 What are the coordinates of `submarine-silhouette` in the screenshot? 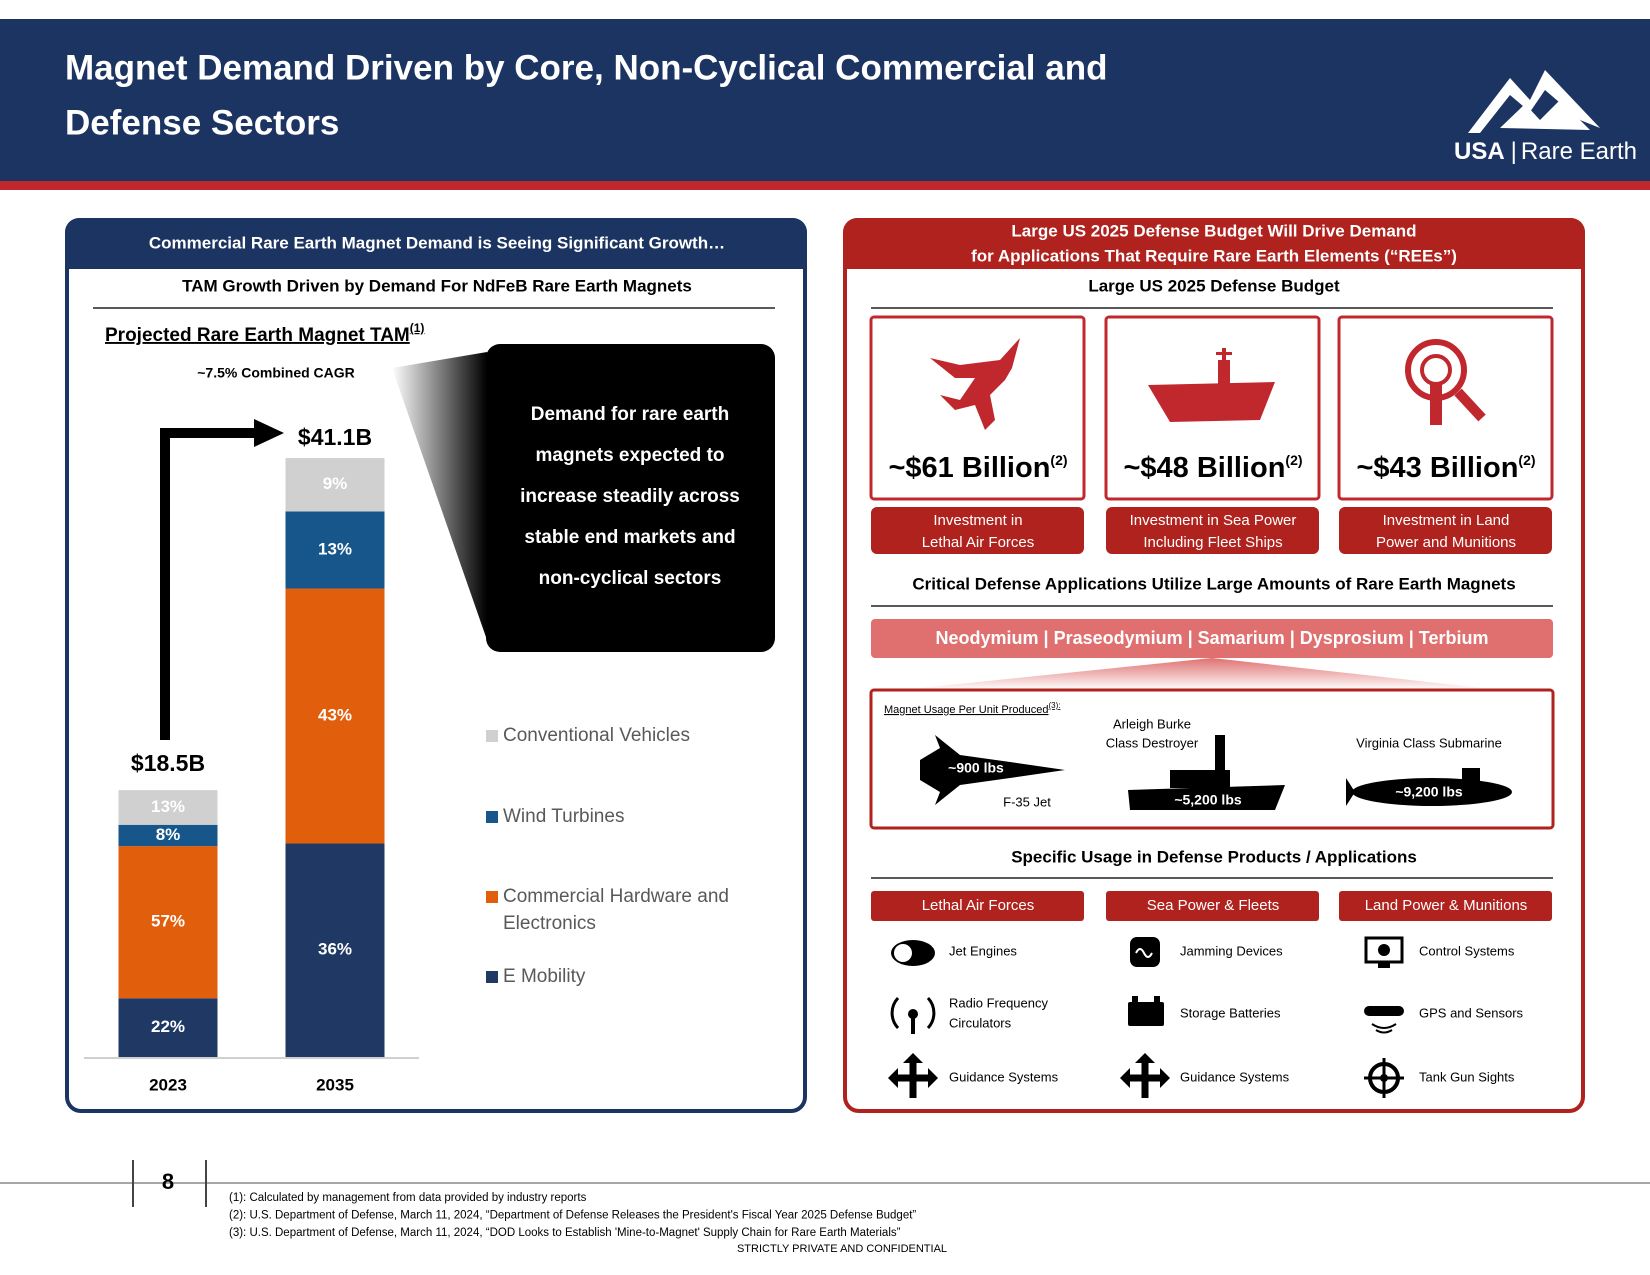 It's located at (1429, 787).